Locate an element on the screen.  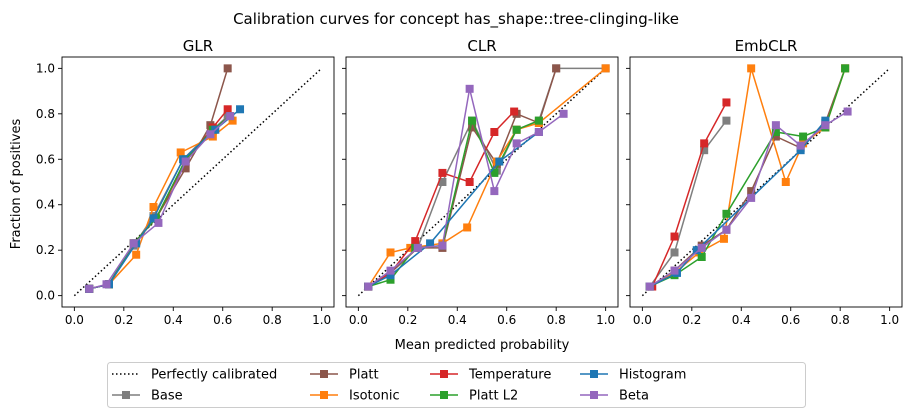
y-tick-label: 0.4 is located at coordinates (45, 205).